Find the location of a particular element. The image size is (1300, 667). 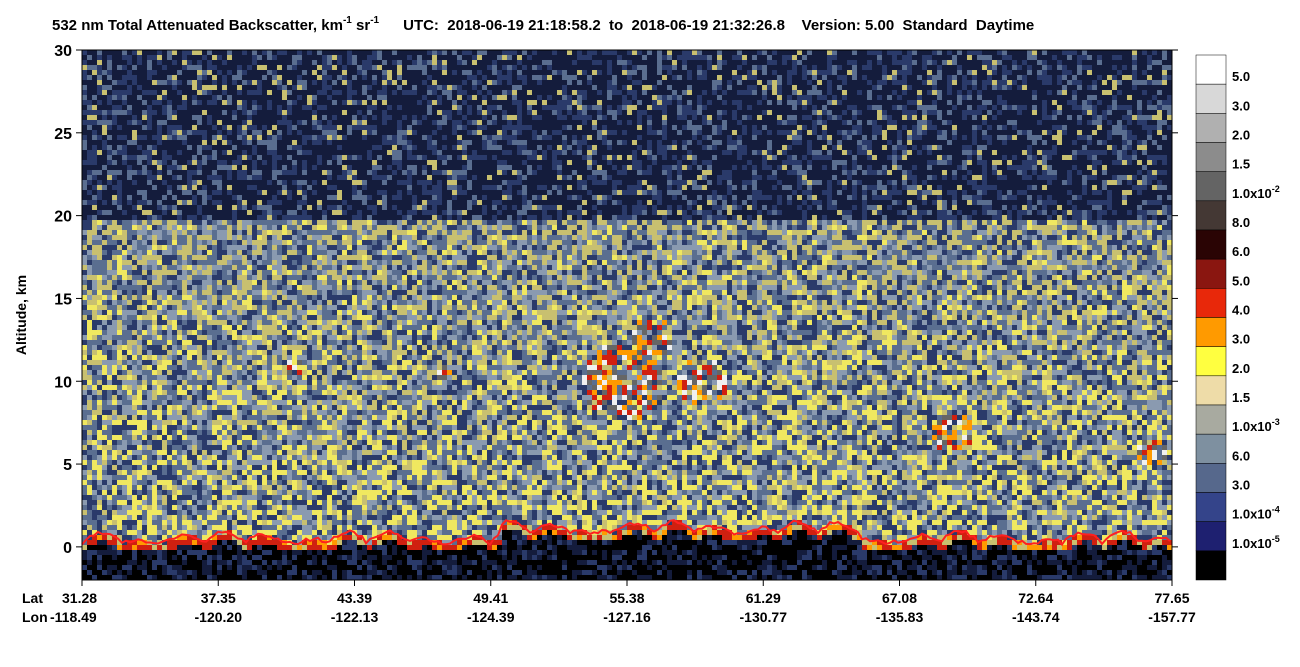

y-axis-label: Altitude, km is located at coordinates (21, 315).